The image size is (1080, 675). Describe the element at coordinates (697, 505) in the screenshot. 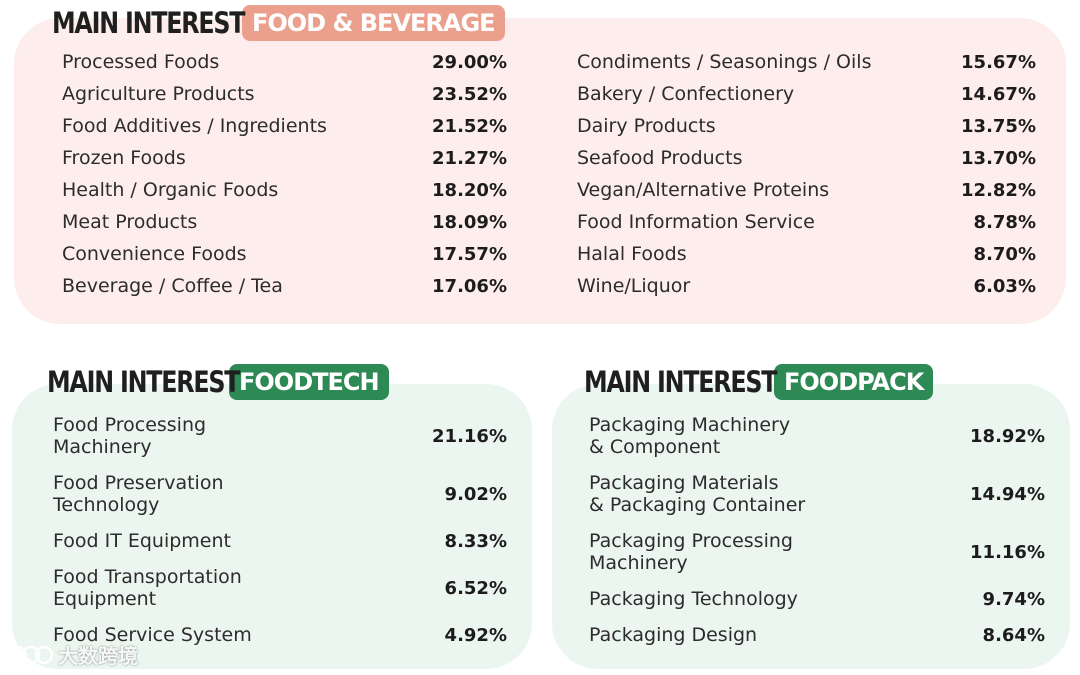

I see `item-label-line: & Packaging Container` at that location.